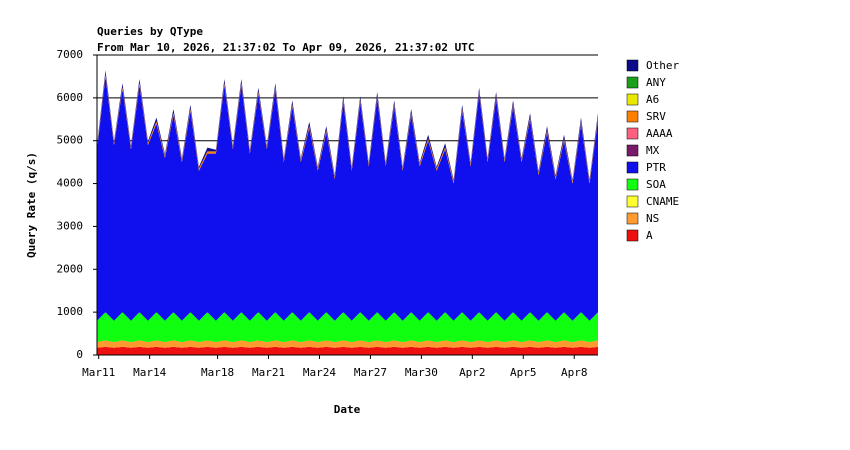 The width and height of the screenshot is (850, 450). I want to click on x-tick-label: Mar21, so click(268, 372).